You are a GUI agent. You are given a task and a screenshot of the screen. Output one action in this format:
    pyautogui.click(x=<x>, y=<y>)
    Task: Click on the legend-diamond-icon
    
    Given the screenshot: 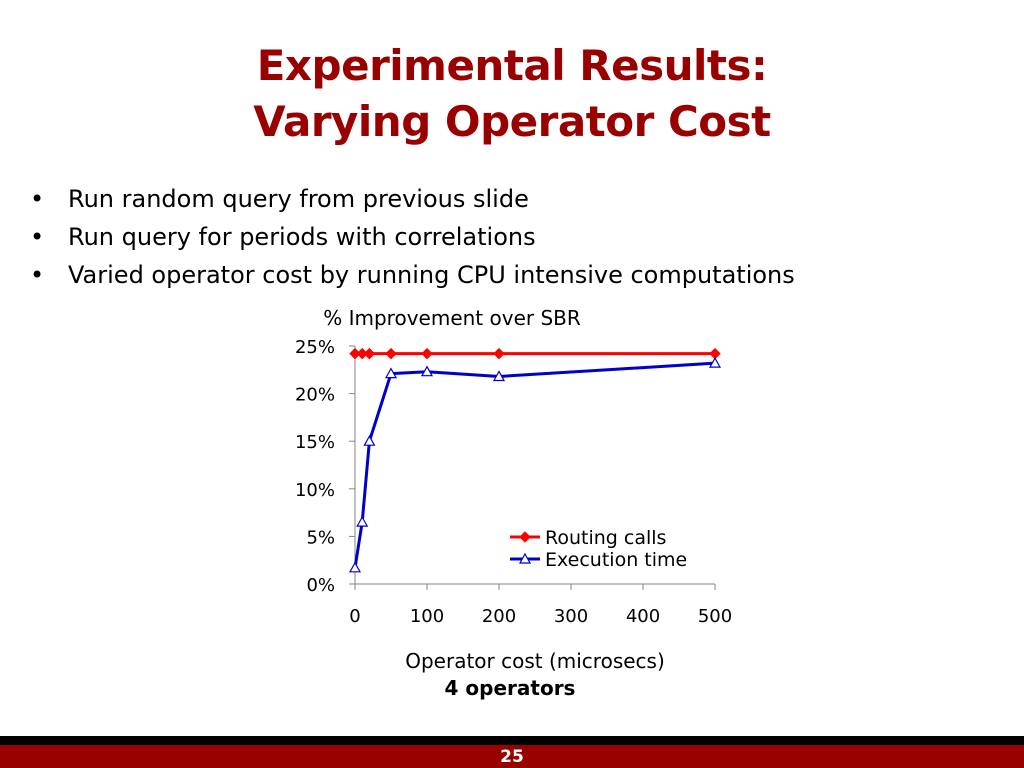 What is the action you would take?
    pyautogui.click(x=525, y=537)
    